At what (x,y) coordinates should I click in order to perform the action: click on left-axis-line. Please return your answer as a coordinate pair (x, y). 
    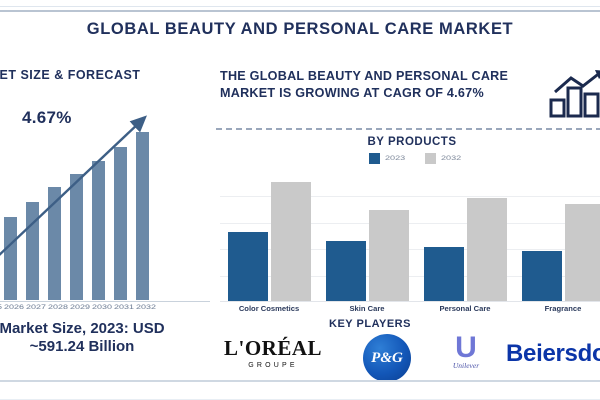
    Looking at the image, I should click on (105, 306).